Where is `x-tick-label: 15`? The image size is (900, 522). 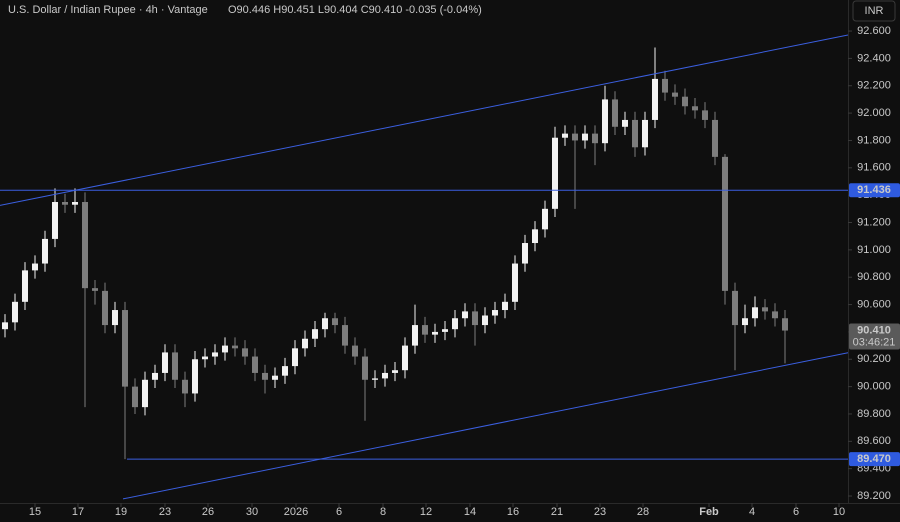 x-tick-label: 15 is located at coordinates (35, 512).